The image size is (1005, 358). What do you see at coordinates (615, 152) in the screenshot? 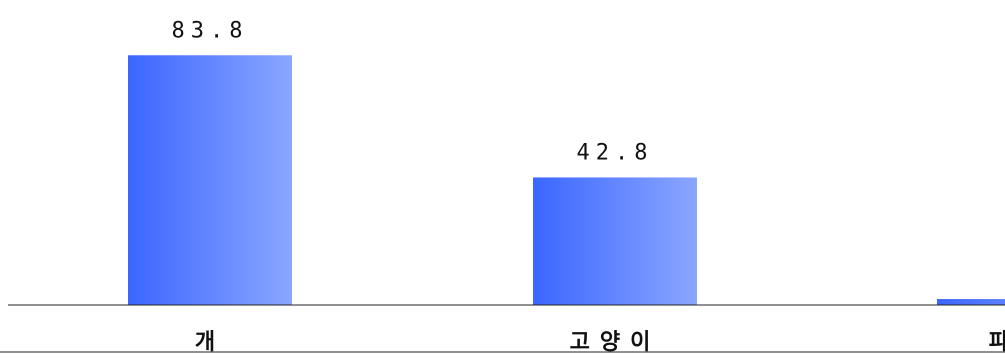
I see `value-label-1: 42.8` at bounding box center [615, 152].